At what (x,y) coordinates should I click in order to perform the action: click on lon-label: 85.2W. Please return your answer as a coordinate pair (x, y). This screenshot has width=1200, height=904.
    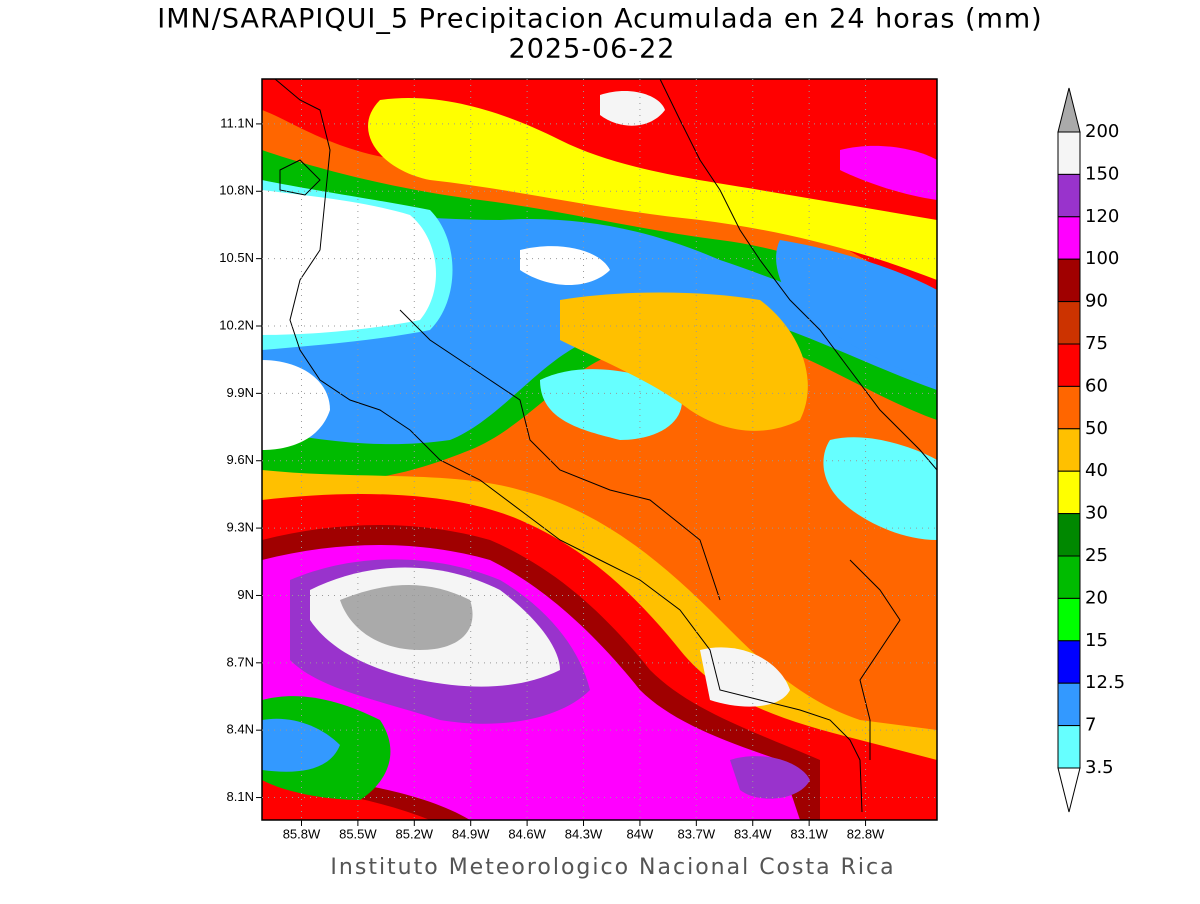
    Looking at the image, I should click on (415, 833).